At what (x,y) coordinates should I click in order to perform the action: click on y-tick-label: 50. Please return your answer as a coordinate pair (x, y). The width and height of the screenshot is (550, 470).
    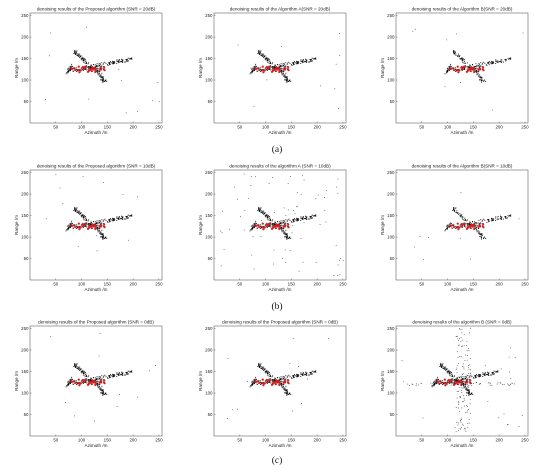
    Looking at the image, I should click on (26, 101).